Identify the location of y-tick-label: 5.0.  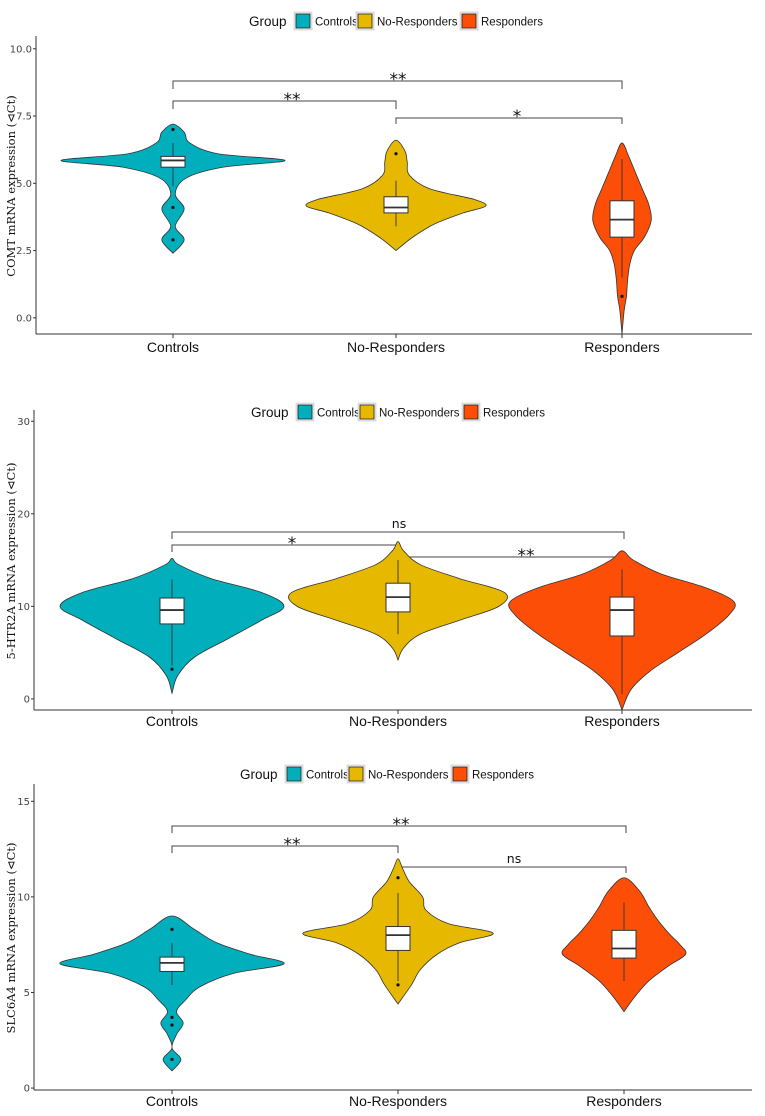
(24, 184).